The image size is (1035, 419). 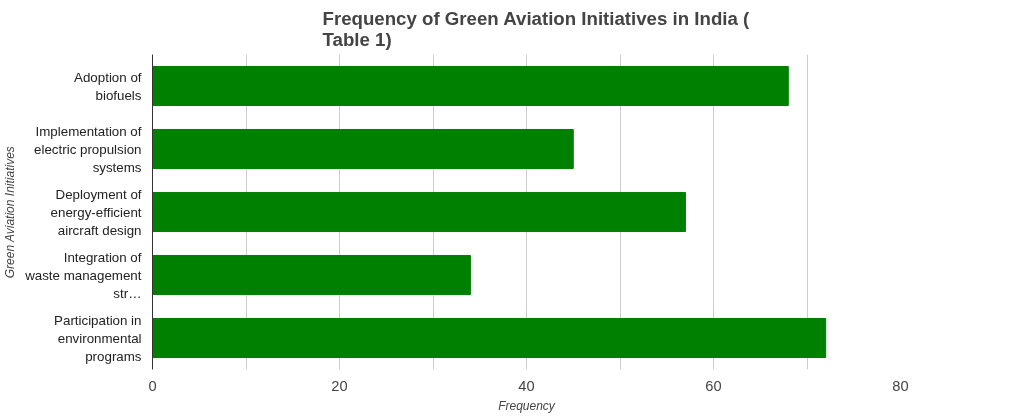 I want to click on x-tick-label: 40, so click(x=526, y=385).